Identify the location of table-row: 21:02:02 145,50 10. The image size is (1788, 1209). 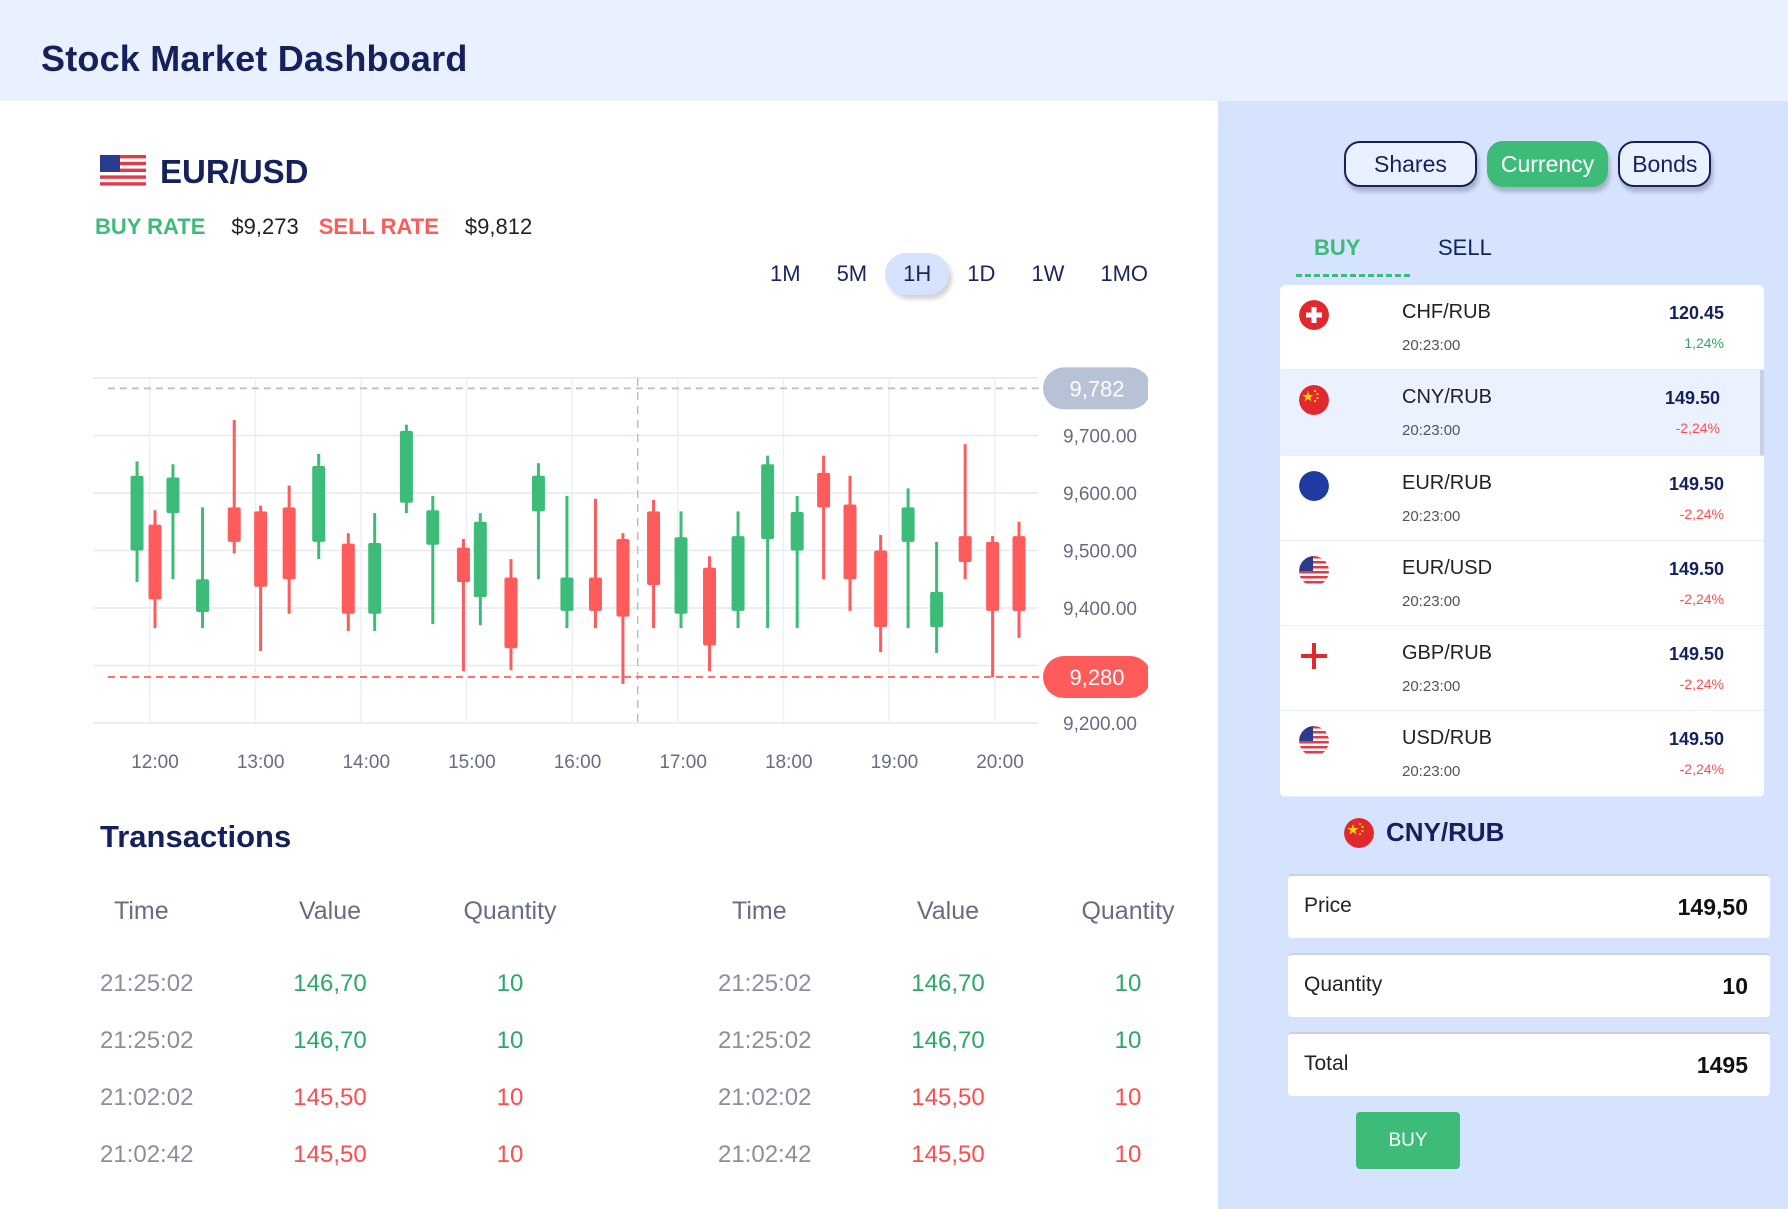
(360, 1097).